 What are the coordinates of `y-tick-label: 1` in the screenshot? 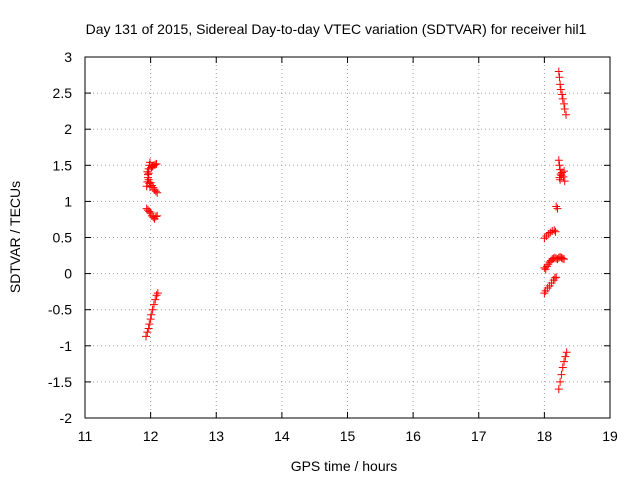 It's located at (68, 201).